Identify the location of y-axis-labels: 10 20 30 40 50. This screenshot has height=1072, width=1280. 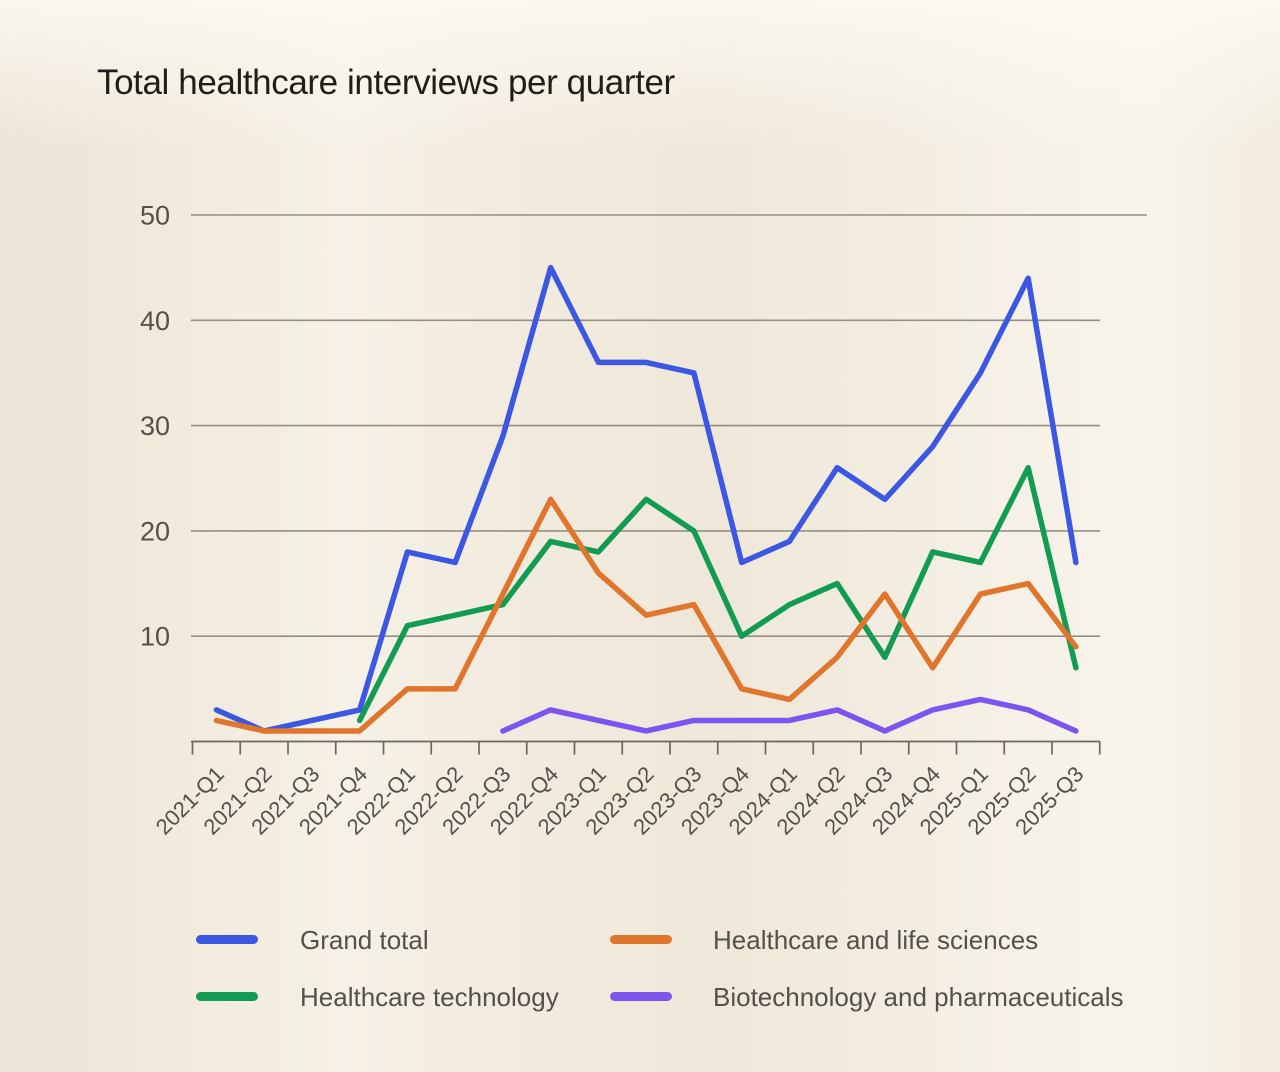
(155, 426).